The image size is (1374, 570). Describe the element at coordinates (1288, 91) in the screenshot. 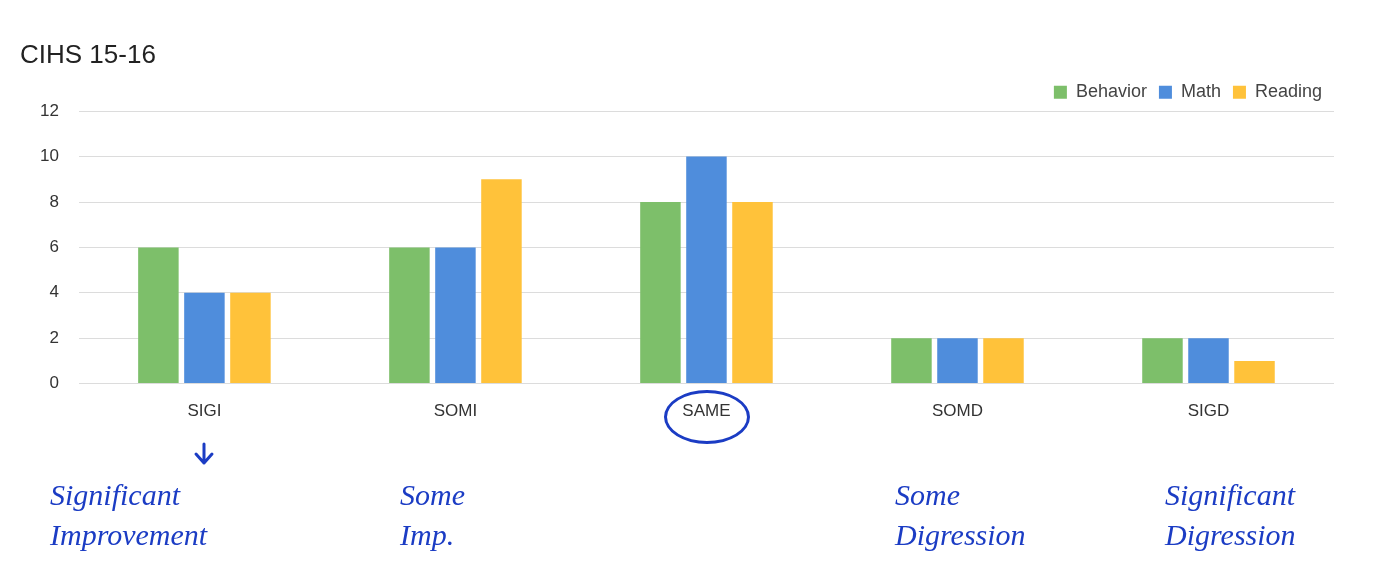

I see `legend-label: Reading` at that location.